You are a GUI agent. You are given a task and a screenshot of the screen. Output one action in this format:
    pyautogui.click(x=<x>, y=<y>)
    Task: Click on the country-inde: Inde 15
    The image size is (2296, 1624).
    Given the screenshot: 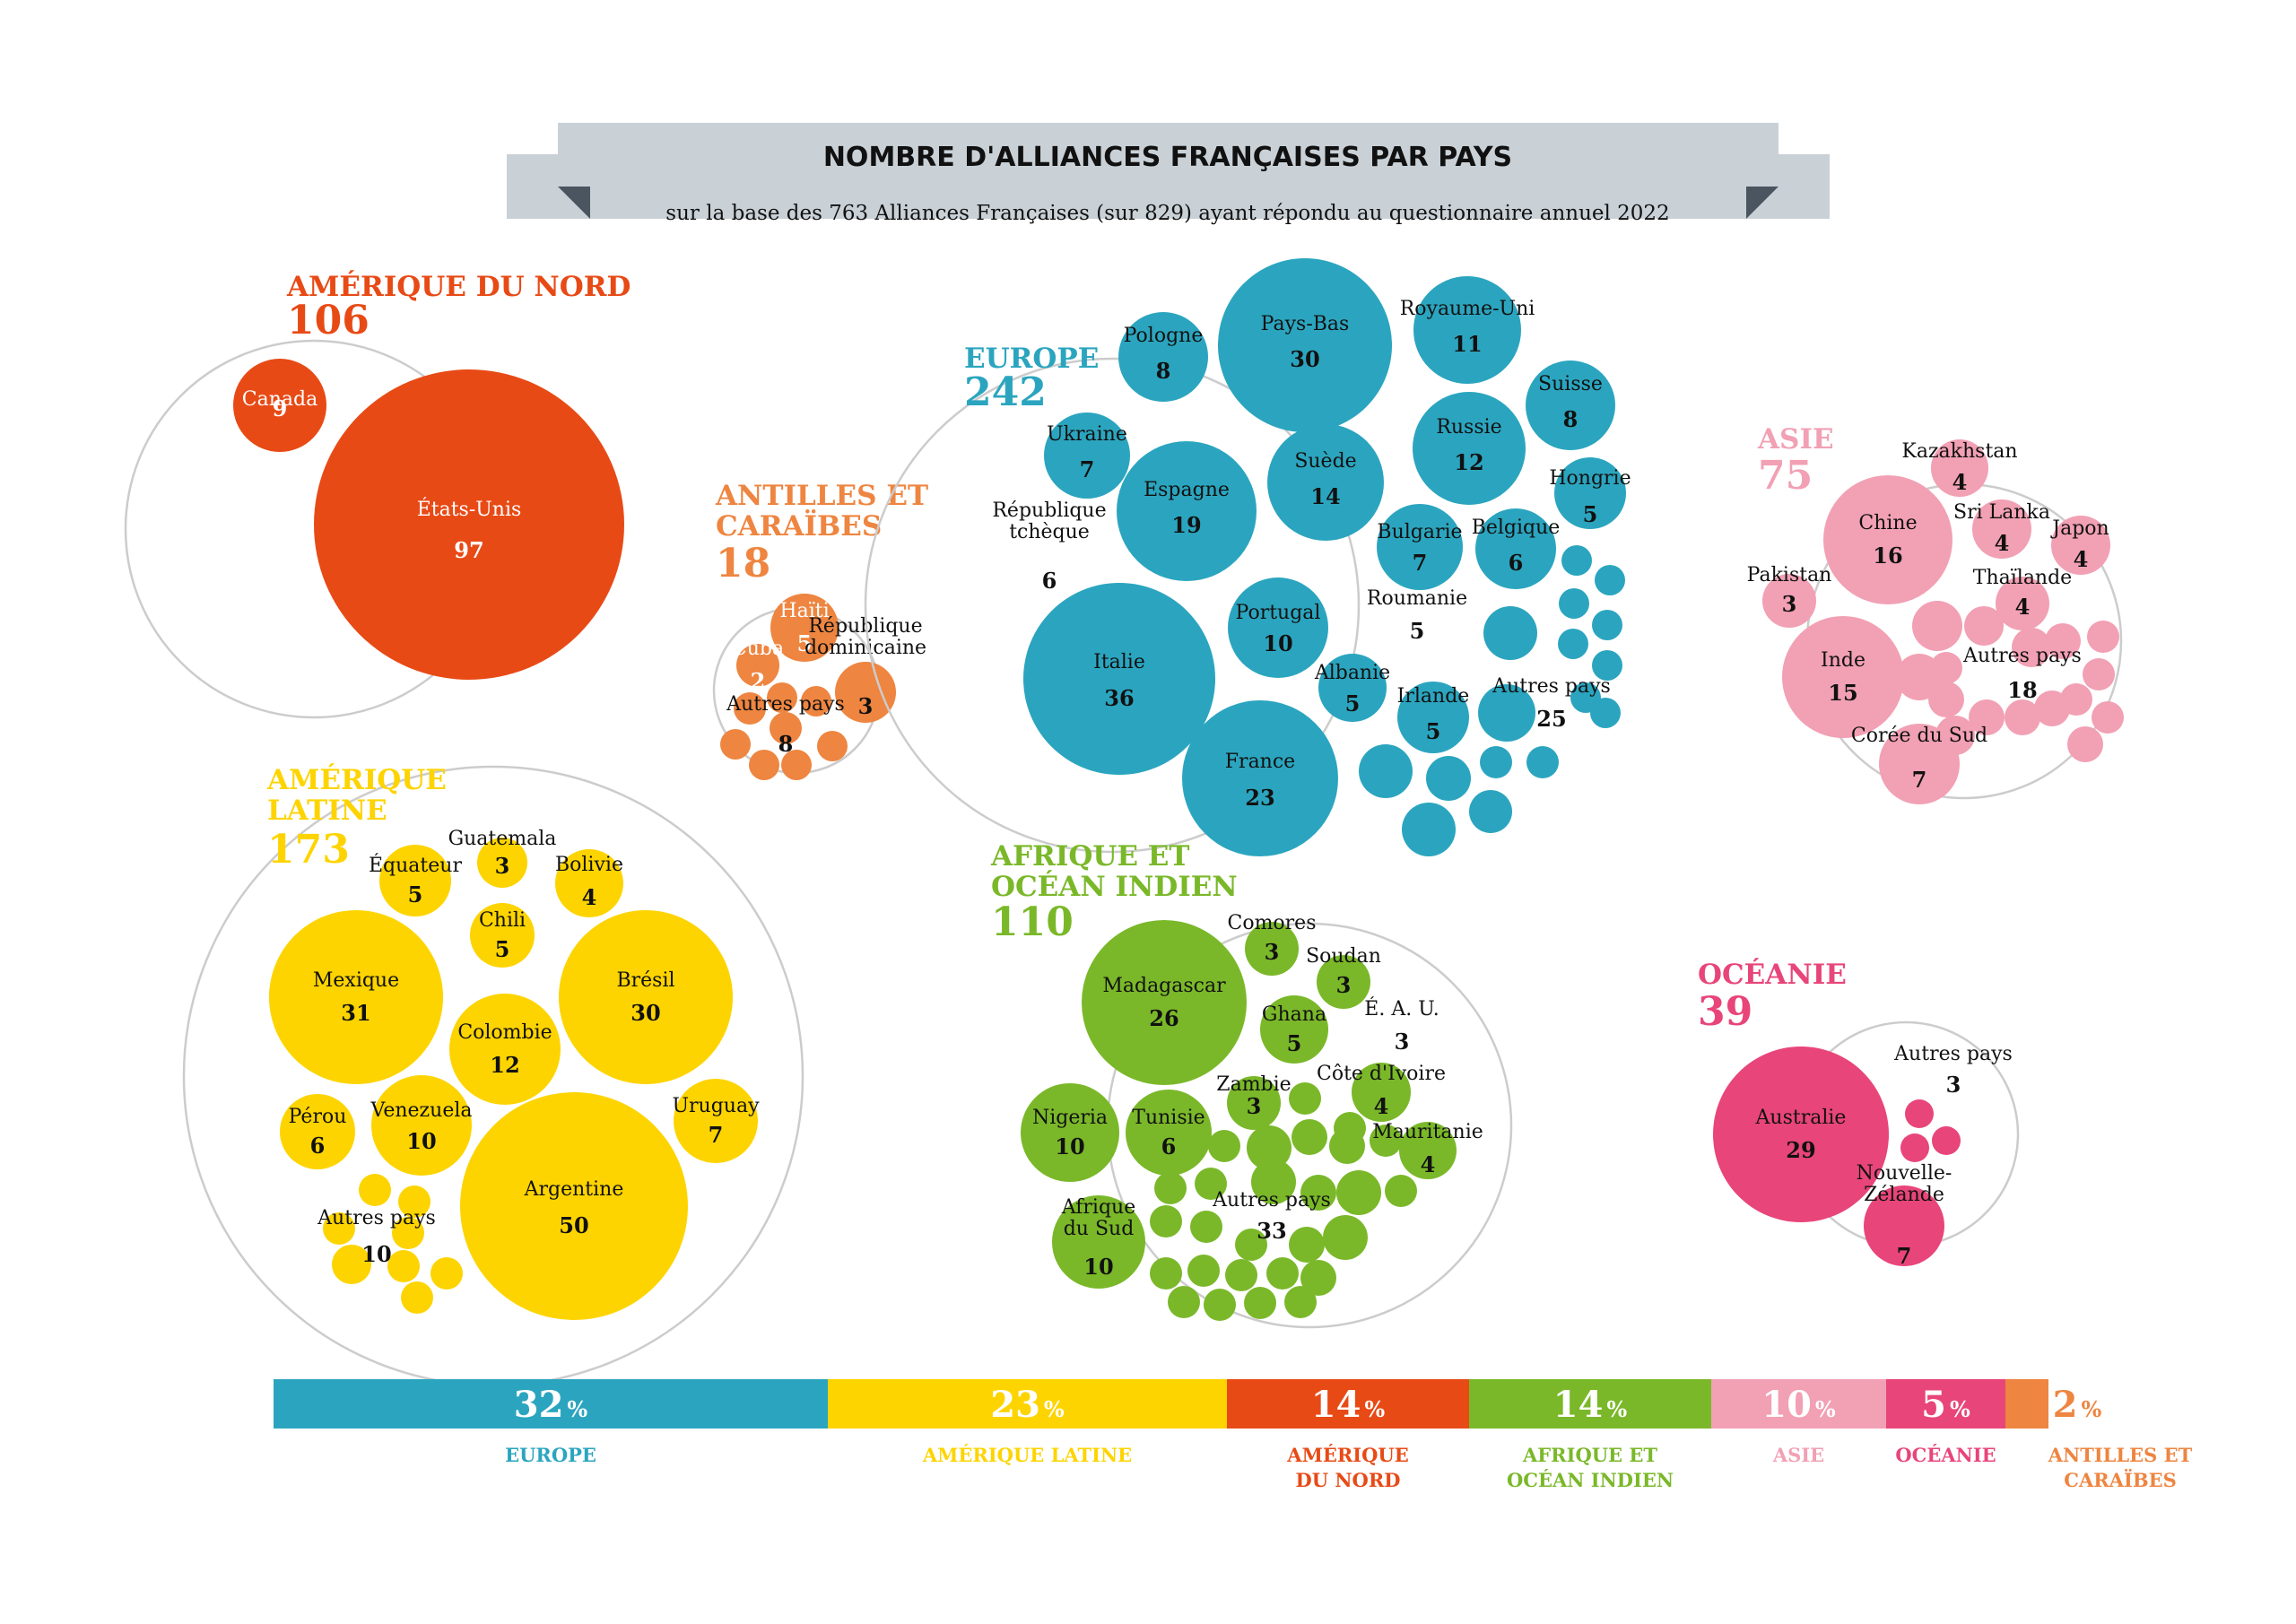 What is the action you would take?
    pyautogui.click(x=1843, y=677)
    